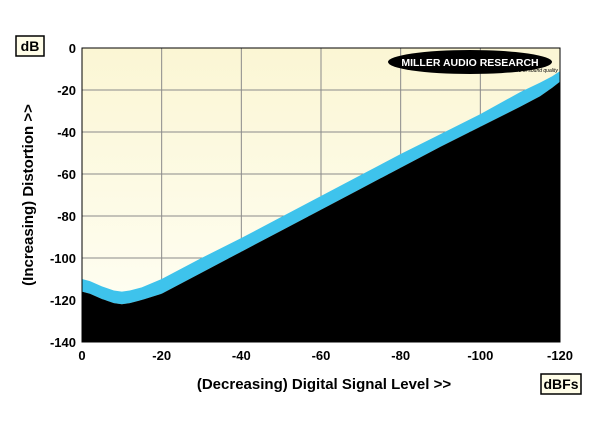  I want to click on y-tick-label: -80, so click(66, 216).